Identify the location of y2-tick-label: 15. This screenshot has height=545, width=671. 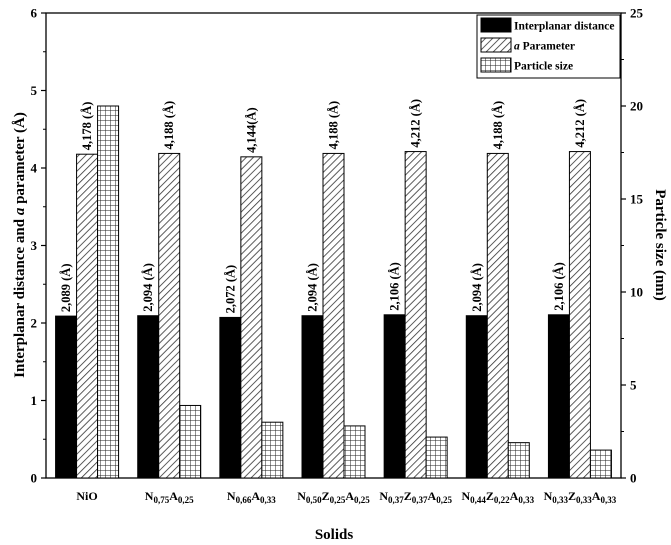
(637, 199).